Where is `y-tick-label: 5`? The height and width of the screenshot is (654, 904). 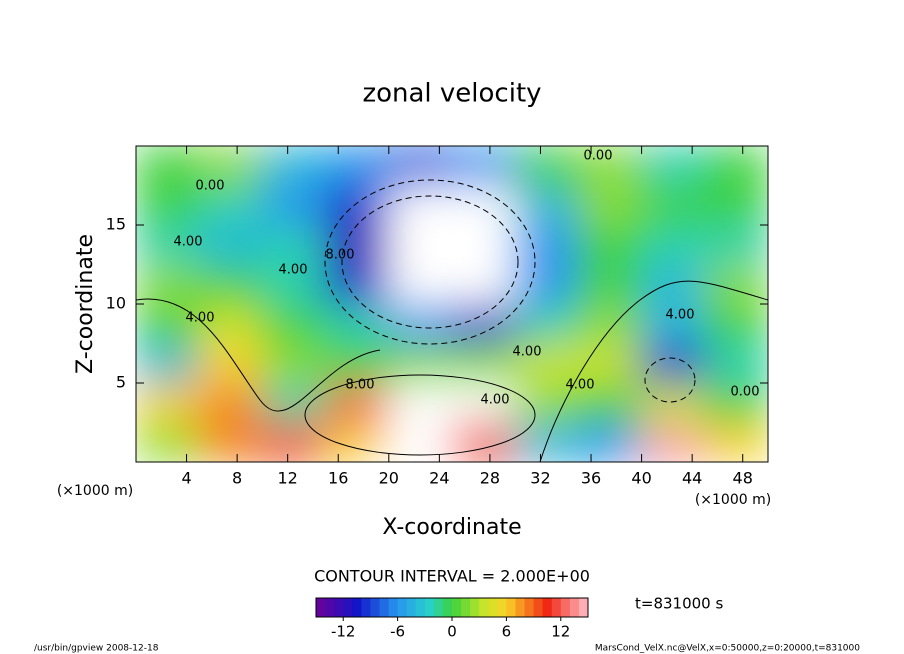 y-tick-label: 5 is located at coordinates (121, 382).